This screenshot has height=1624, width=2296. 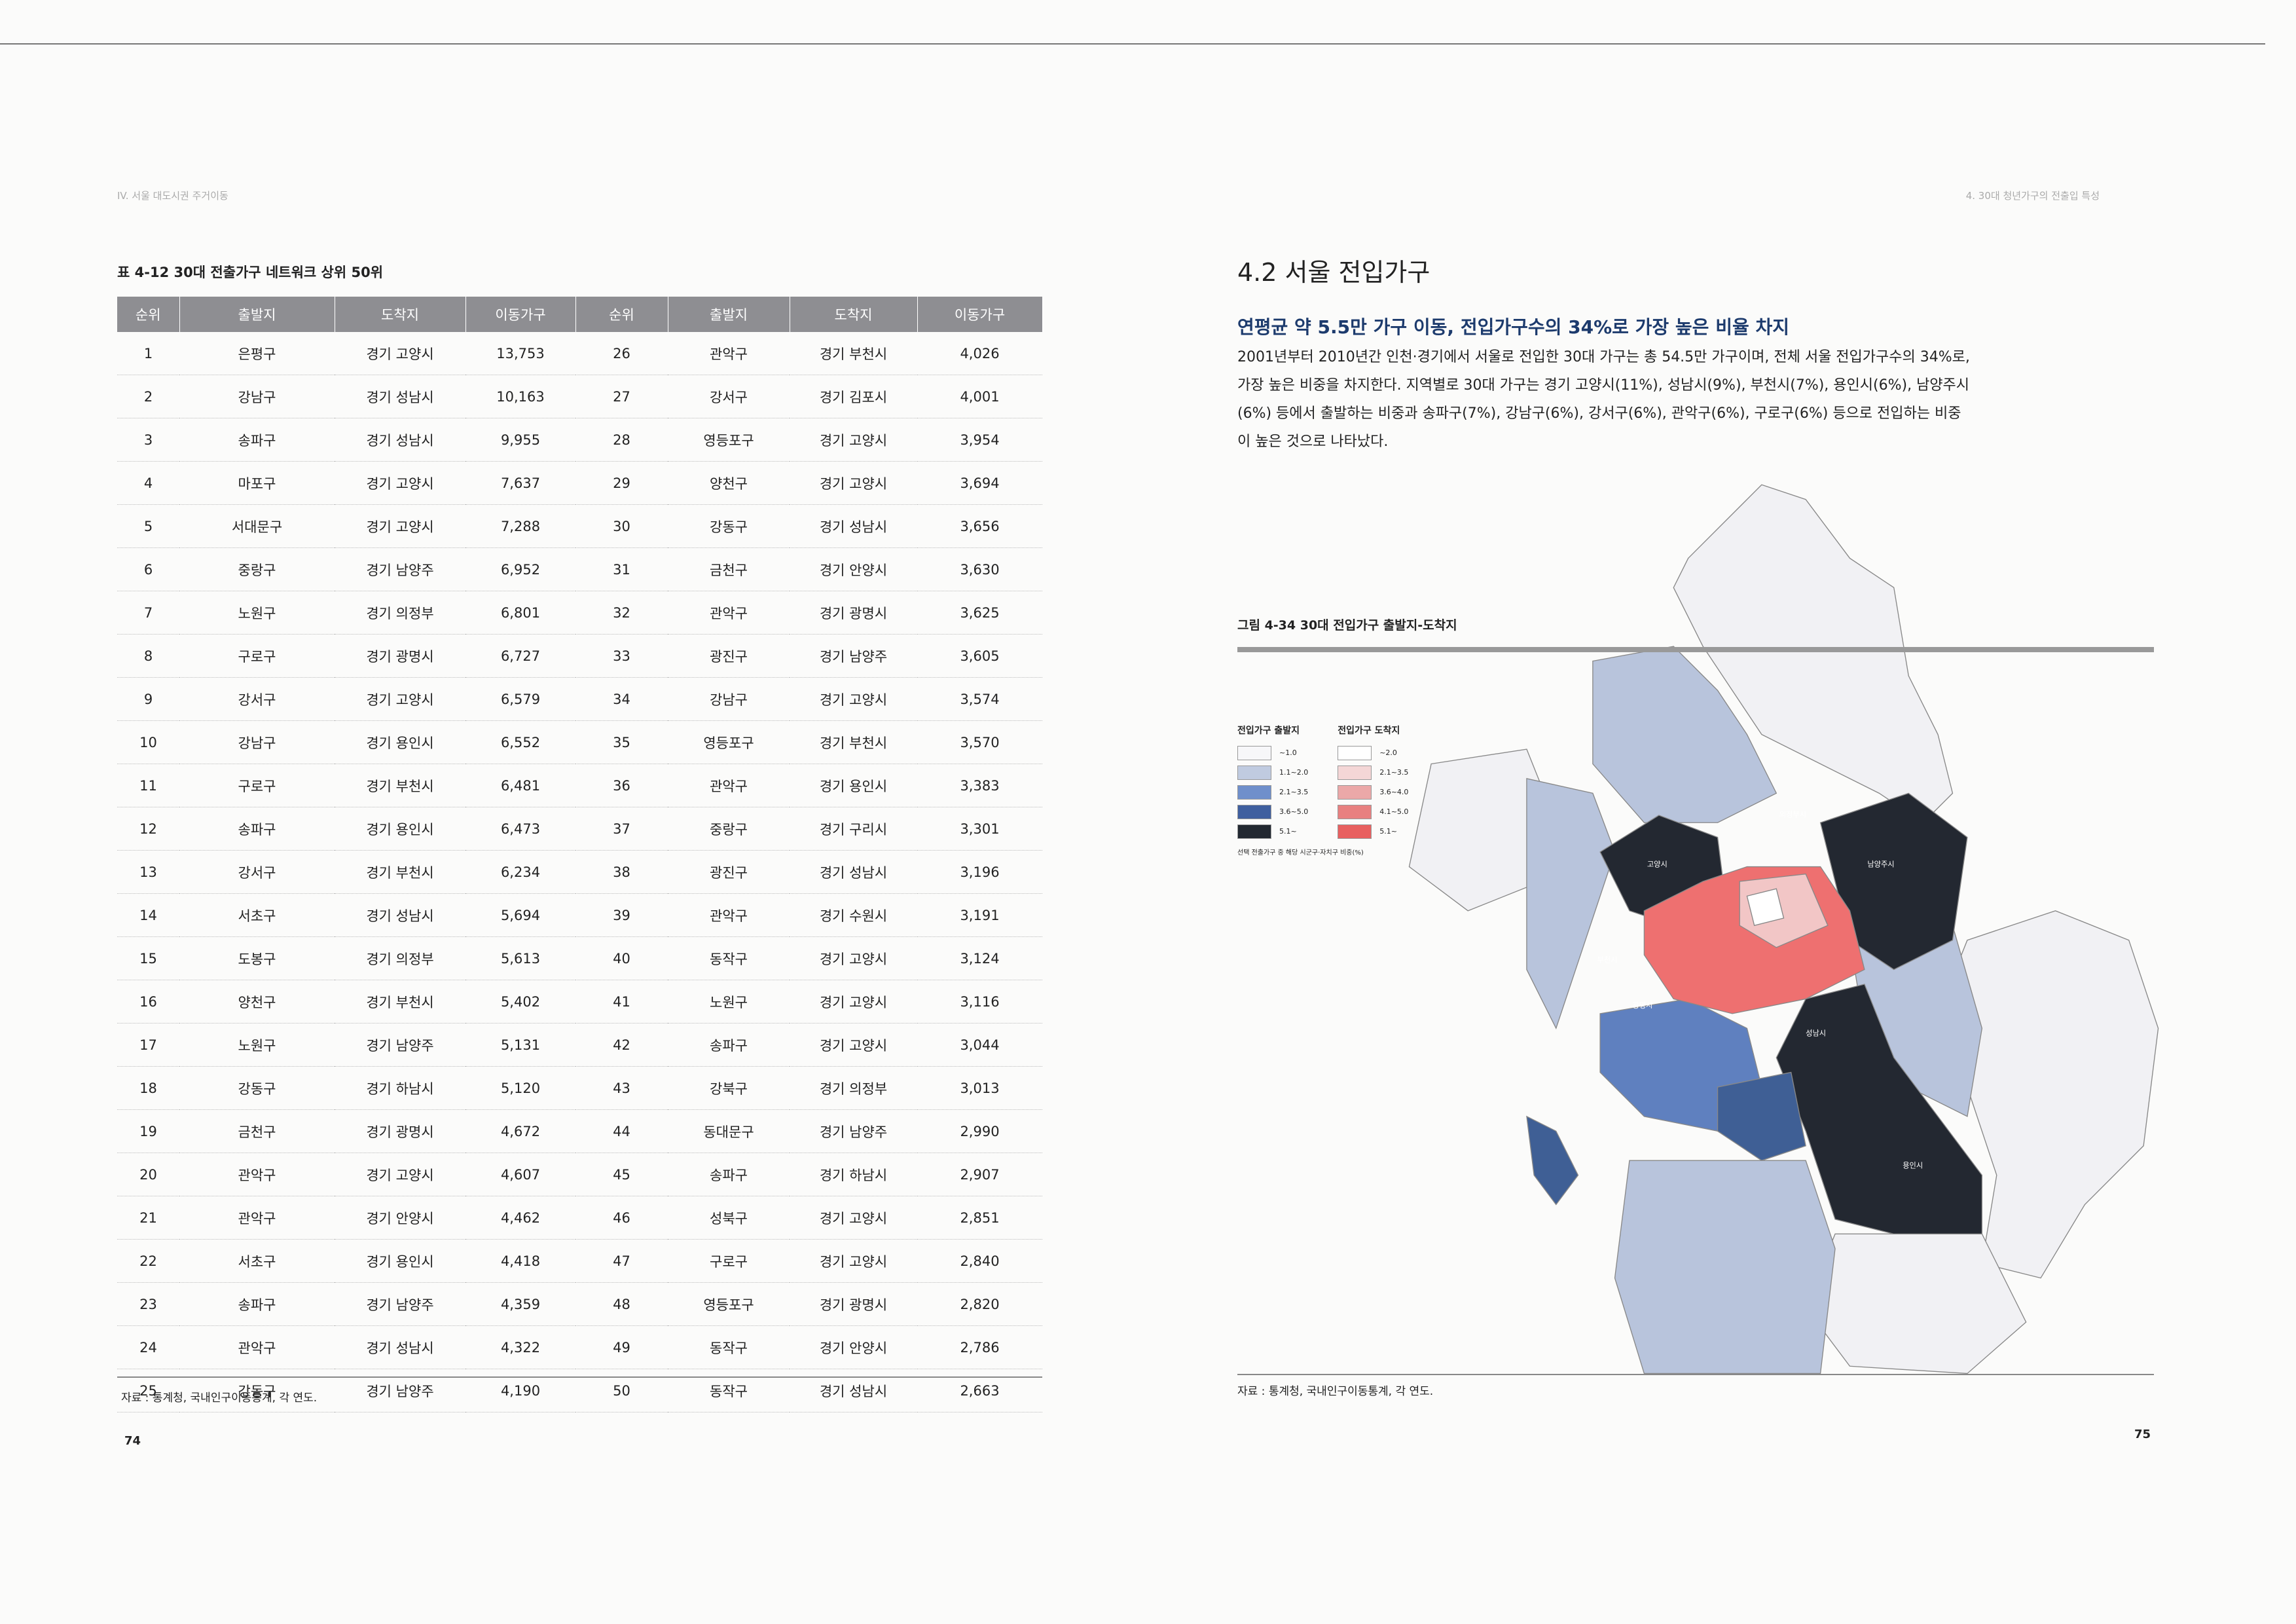 I want to click on column-header: 순위, so click(x=148, y=314).